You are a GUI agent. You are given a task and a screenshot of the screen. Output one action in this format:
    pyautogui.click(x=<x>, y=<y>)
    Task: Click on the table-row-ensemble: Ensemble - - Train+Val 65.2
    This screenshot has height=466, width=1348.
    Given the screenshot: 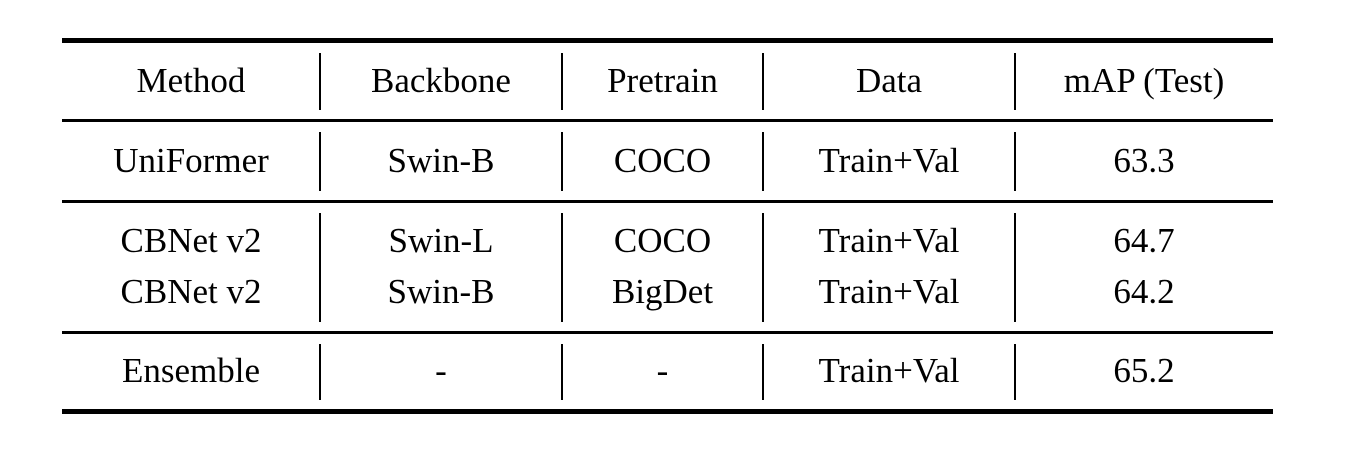 What is the action you would take?
    pyautogui.click(x=667, y=371)
    